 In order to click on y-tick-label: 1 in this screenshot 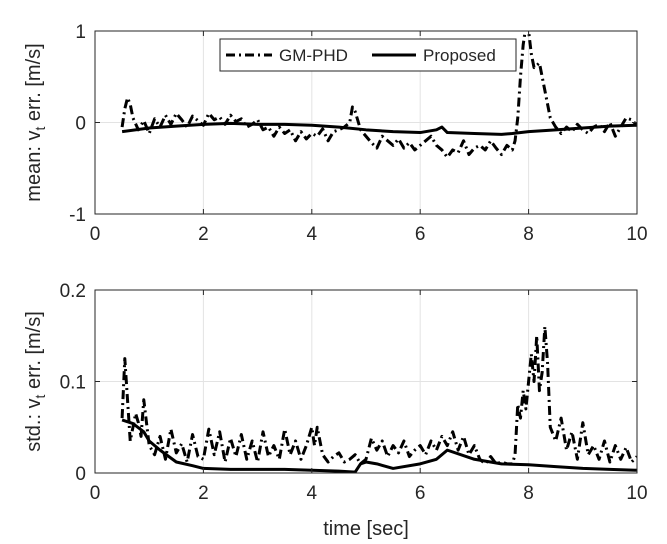, I will do `click(80, 32)`.